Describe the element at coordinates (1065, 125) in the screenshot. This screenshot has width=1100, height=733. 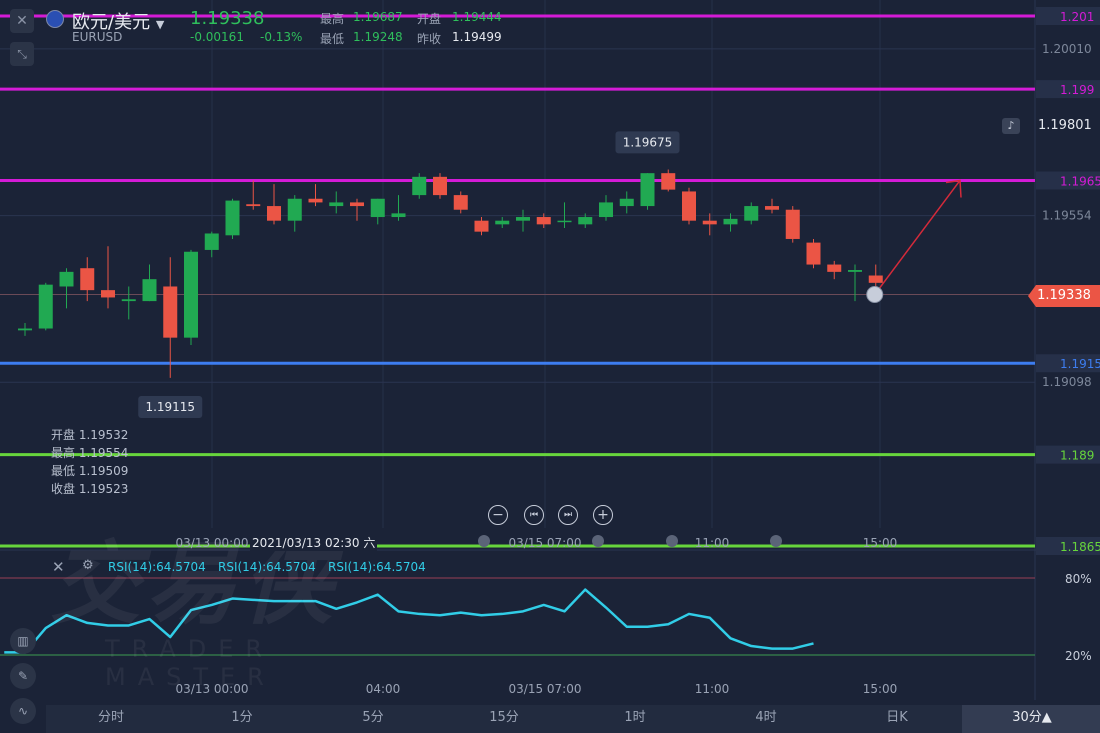
I see `alert-price: 1.19801` at that location.